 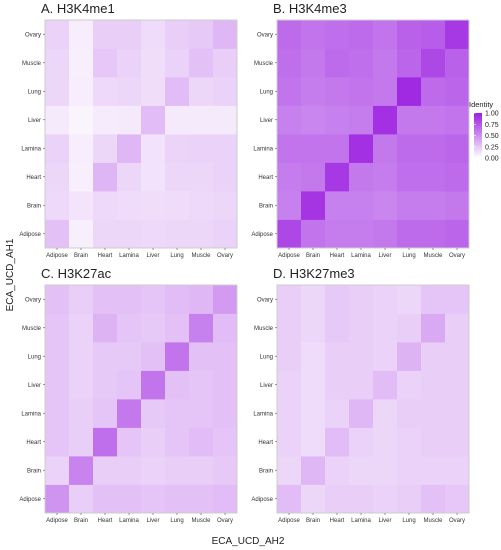 What do you see at coordinates (385, 499) in the screenshot?
I see `heatmap-cell: Adipose / Liver: 0.2` at bounding box center [385, 499].